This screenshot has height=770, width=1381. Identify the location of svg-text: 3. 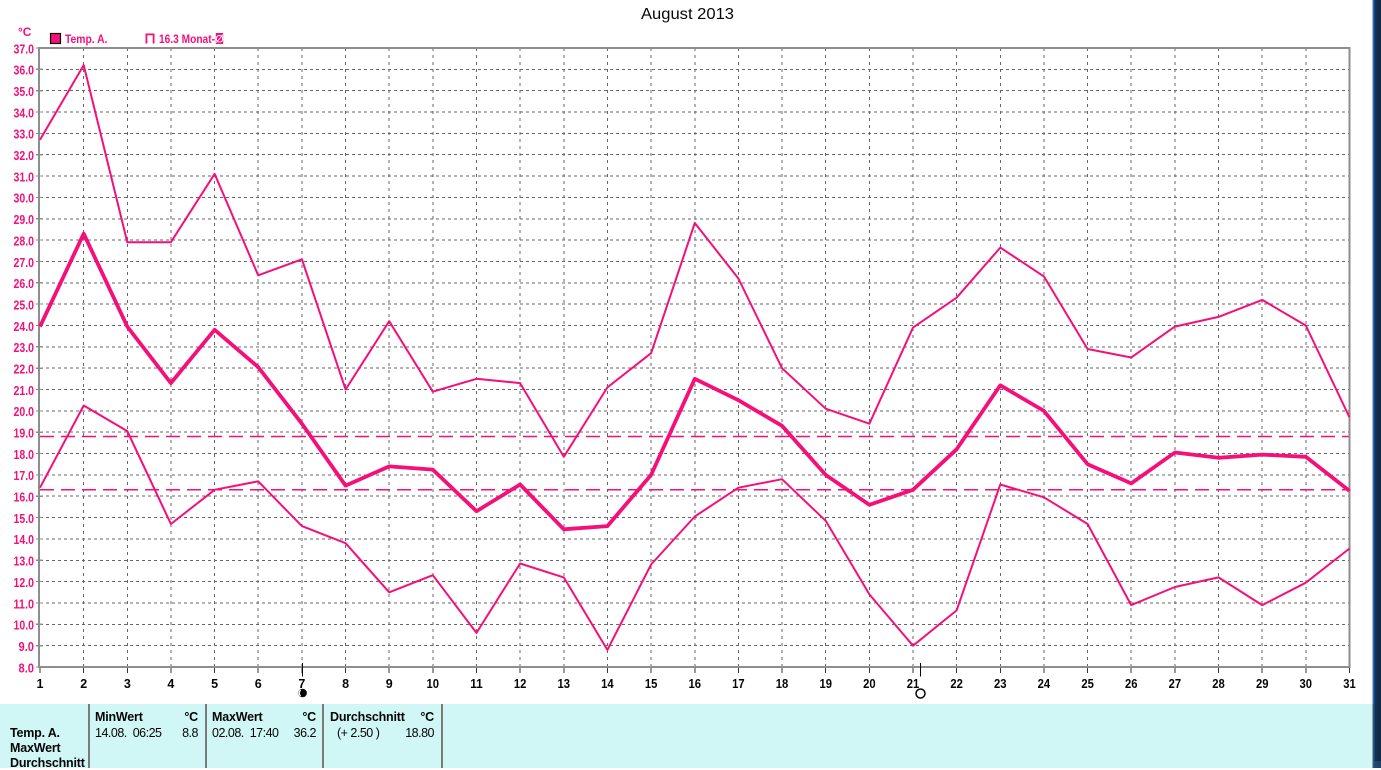
(127, 684).